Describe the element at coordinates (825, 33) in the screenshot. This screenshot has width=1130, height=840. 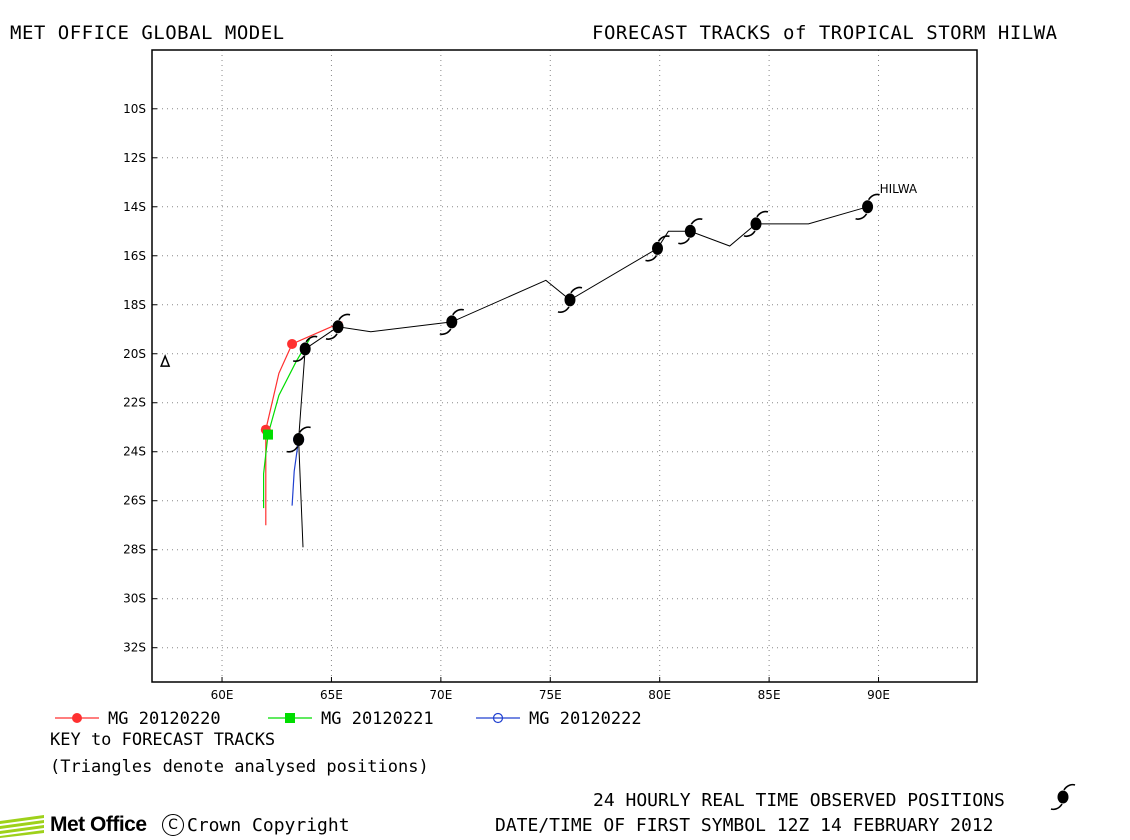
I see `chart-title: FORECAST TRACKS of TROPICAL STORM HILWA` at that location.